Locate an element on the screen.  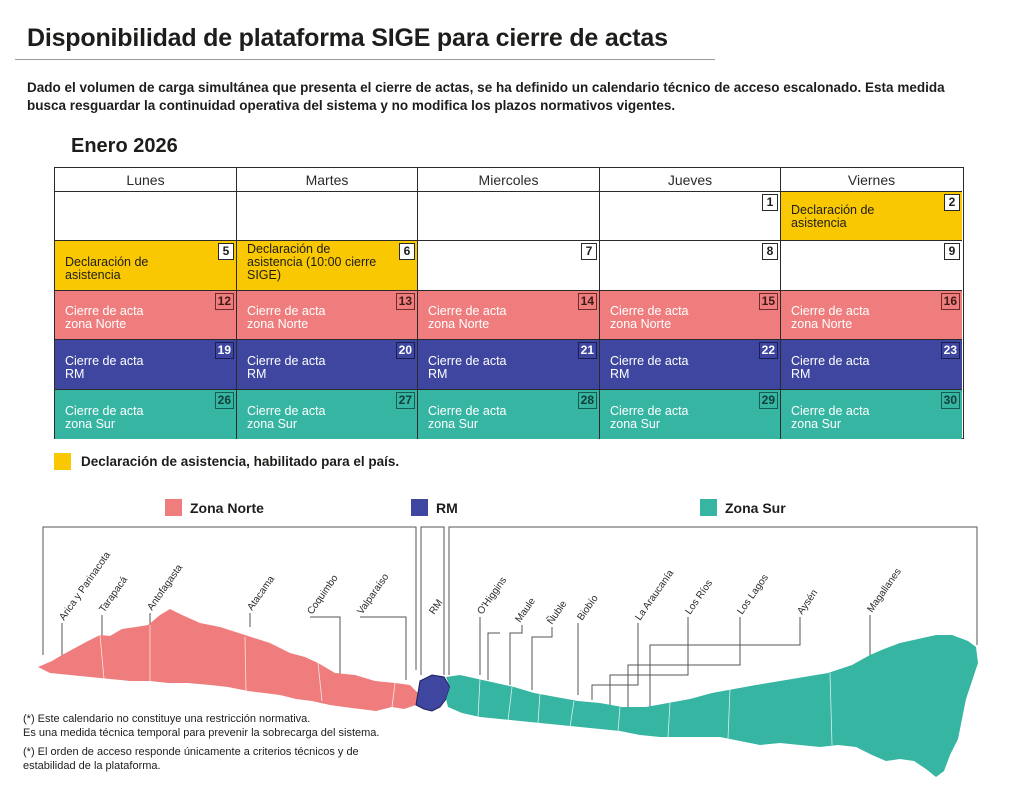
day-number: 9 is located at coordinates (952, 252).